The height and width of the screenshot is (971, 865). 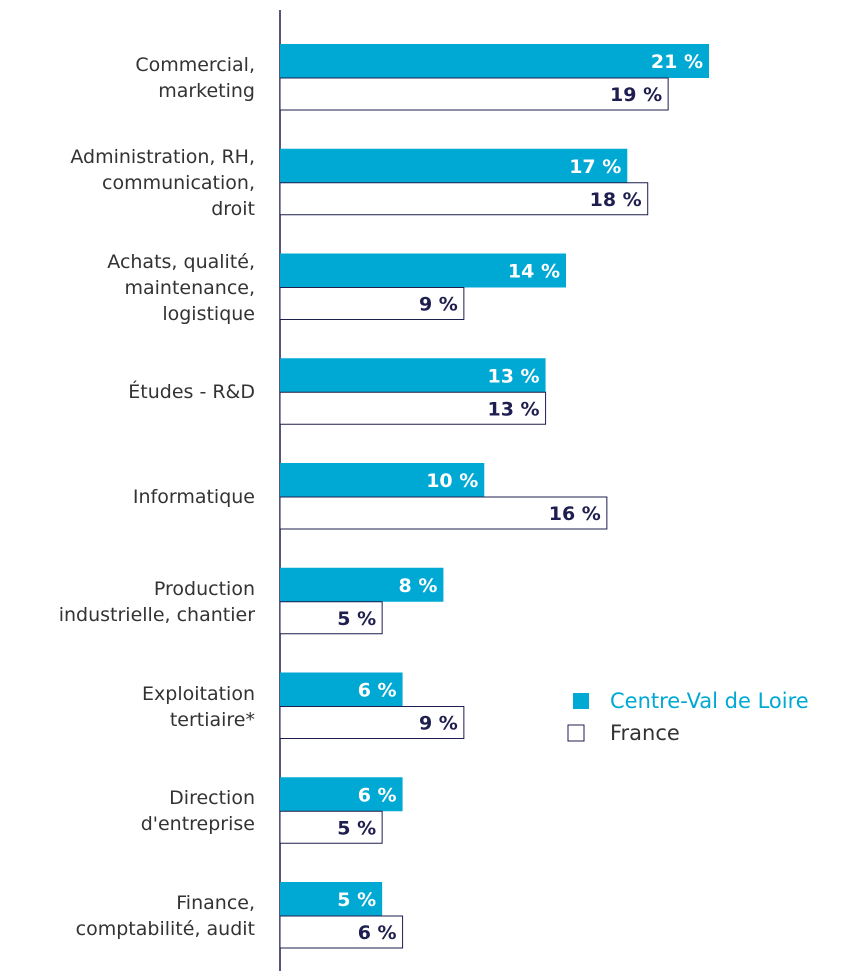 What do you see at coordinates (418, 586) in the screenshot?
I see `value-label: 8 %` at bounding box center [418, 586].